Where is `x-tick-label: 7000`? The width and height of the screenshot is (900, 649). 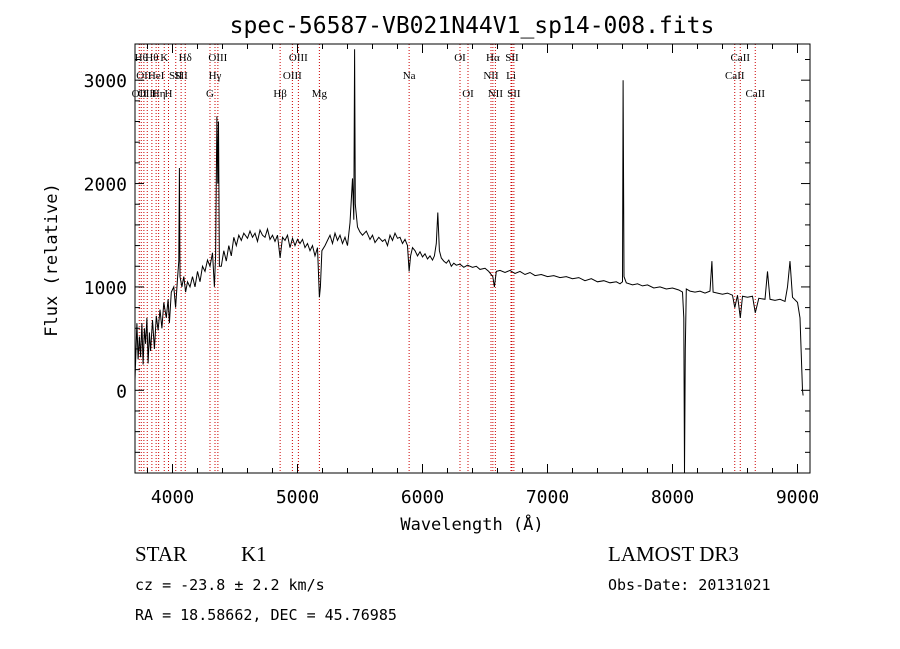
x-tick-label: 7000 is located at coordinates (547, 497).